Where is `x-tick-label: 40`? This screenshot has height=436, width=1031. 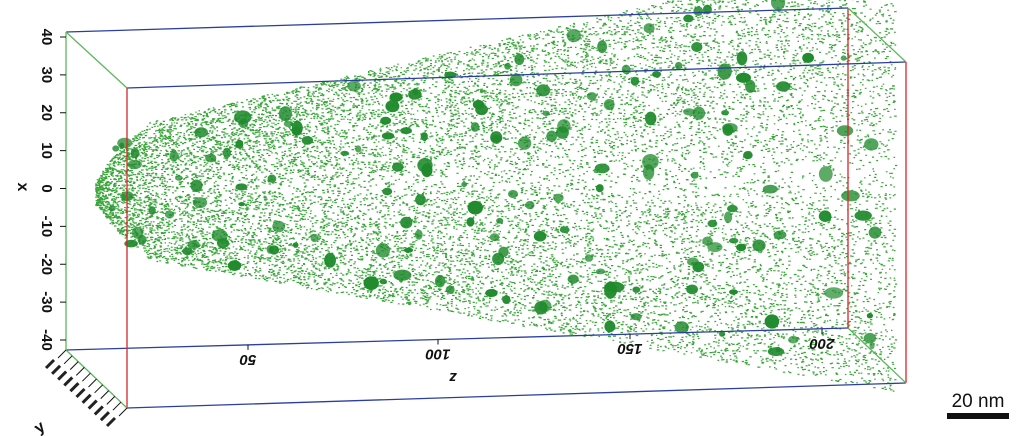 x-tick-label: 40 is located at coordinates (46, 37).